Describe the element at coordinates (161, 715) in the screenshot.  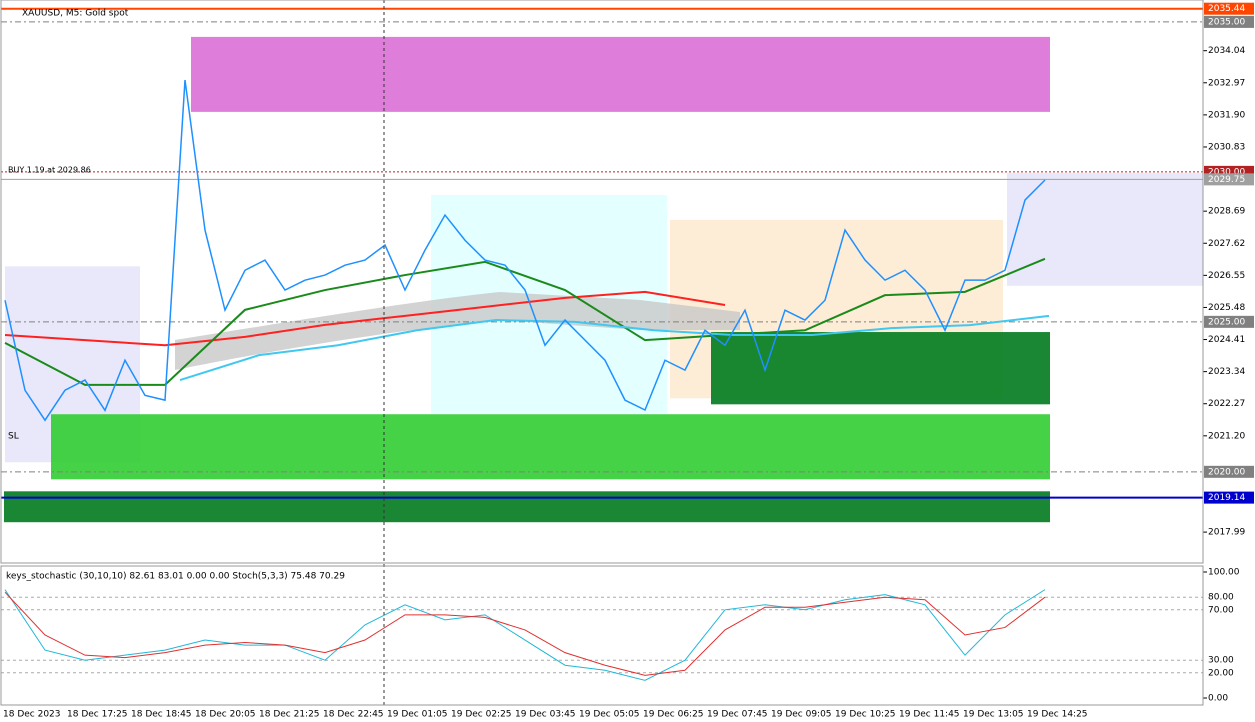
I see `x-tick-label: 18 Dec 18:45` at that location.